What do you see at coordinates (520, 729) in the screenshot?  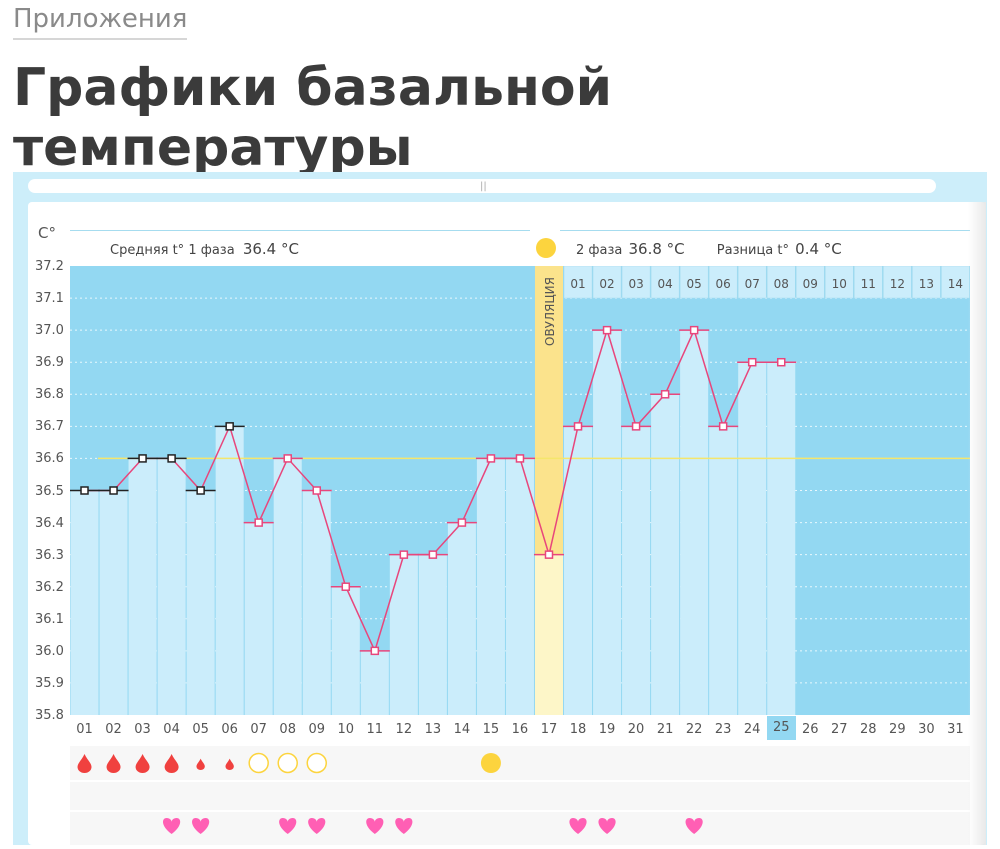 I see `day-label: 16` at bounding box center [520, 729].